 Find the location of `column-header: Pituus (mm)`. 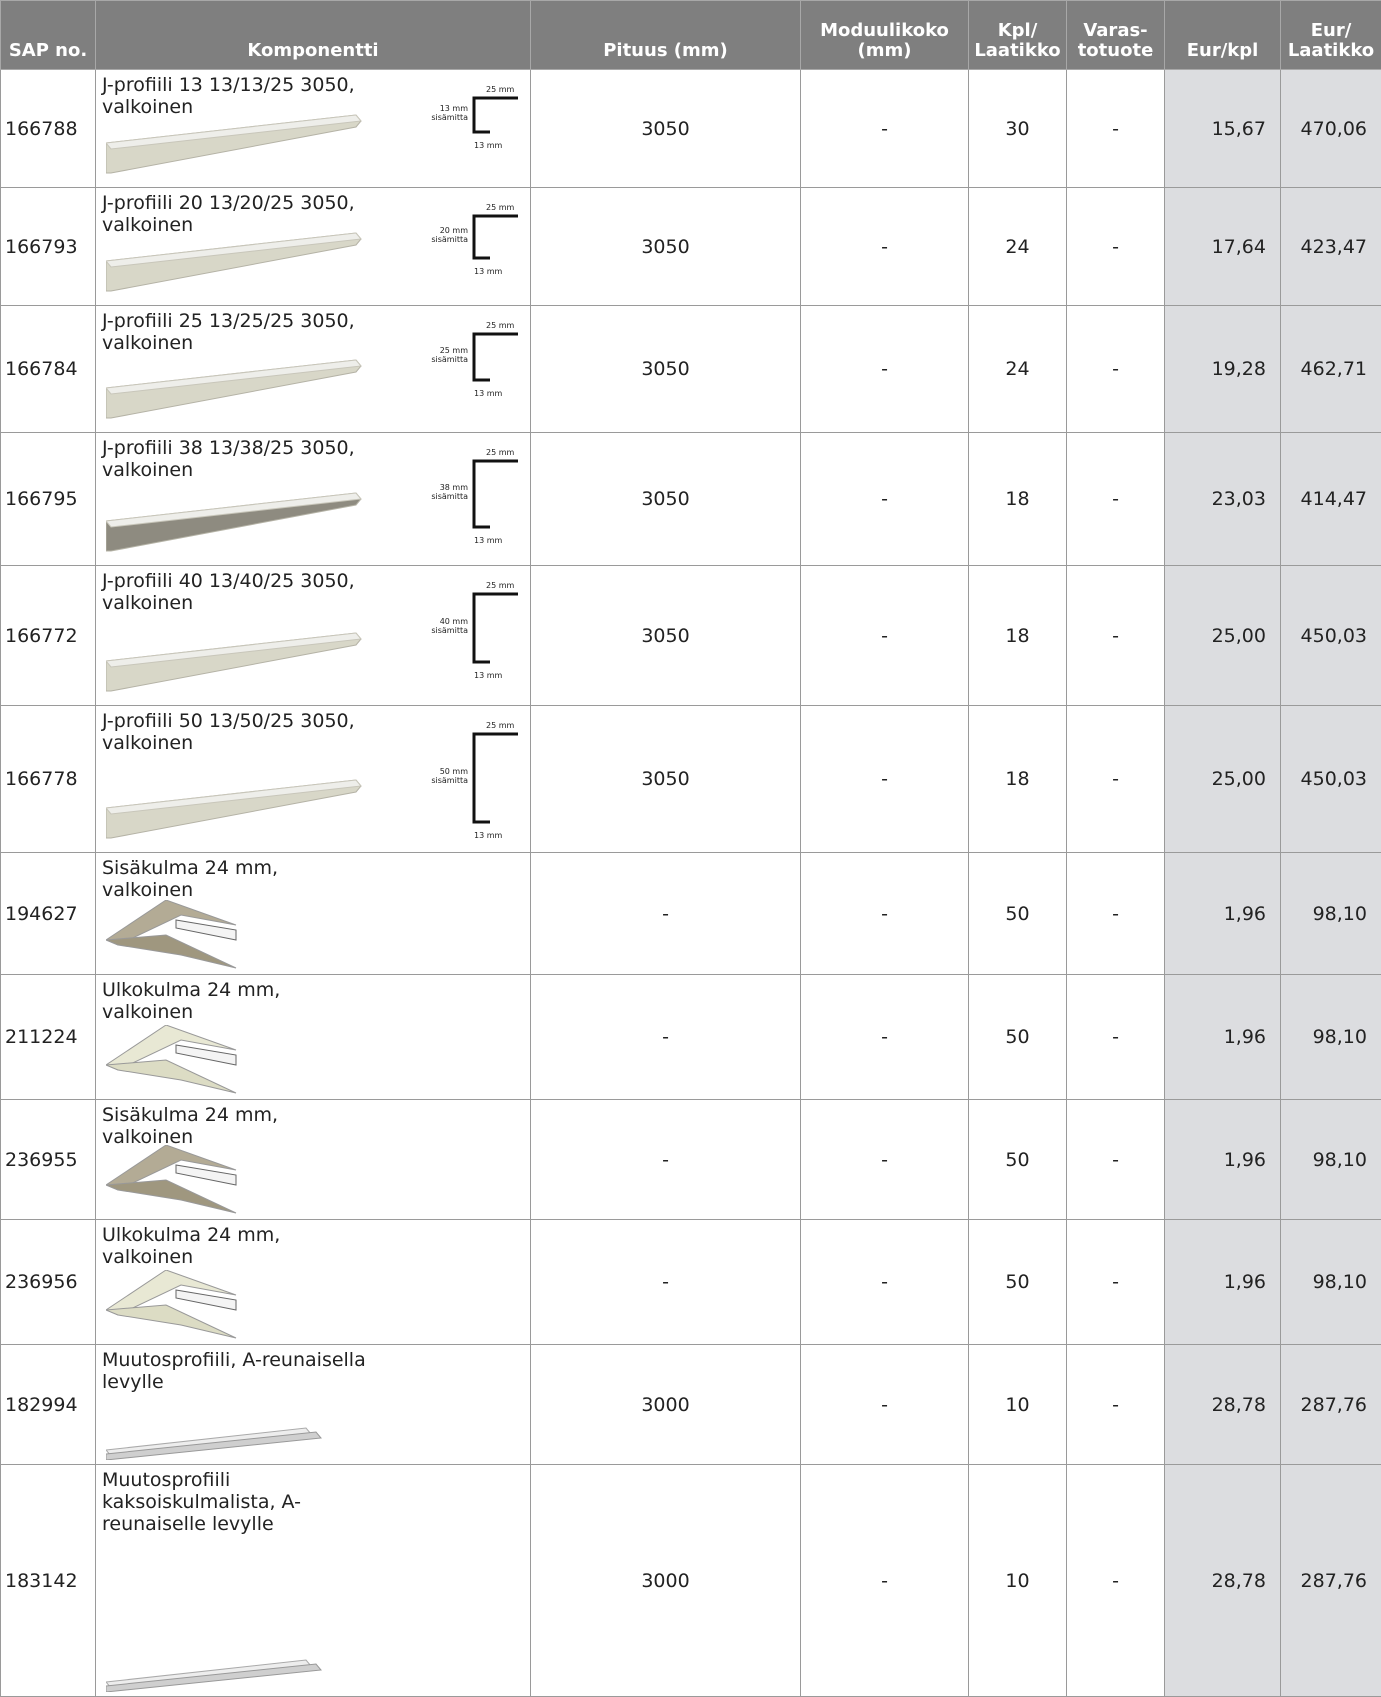

column-header: Pituus (mm) is located at coordinates (665, 35).